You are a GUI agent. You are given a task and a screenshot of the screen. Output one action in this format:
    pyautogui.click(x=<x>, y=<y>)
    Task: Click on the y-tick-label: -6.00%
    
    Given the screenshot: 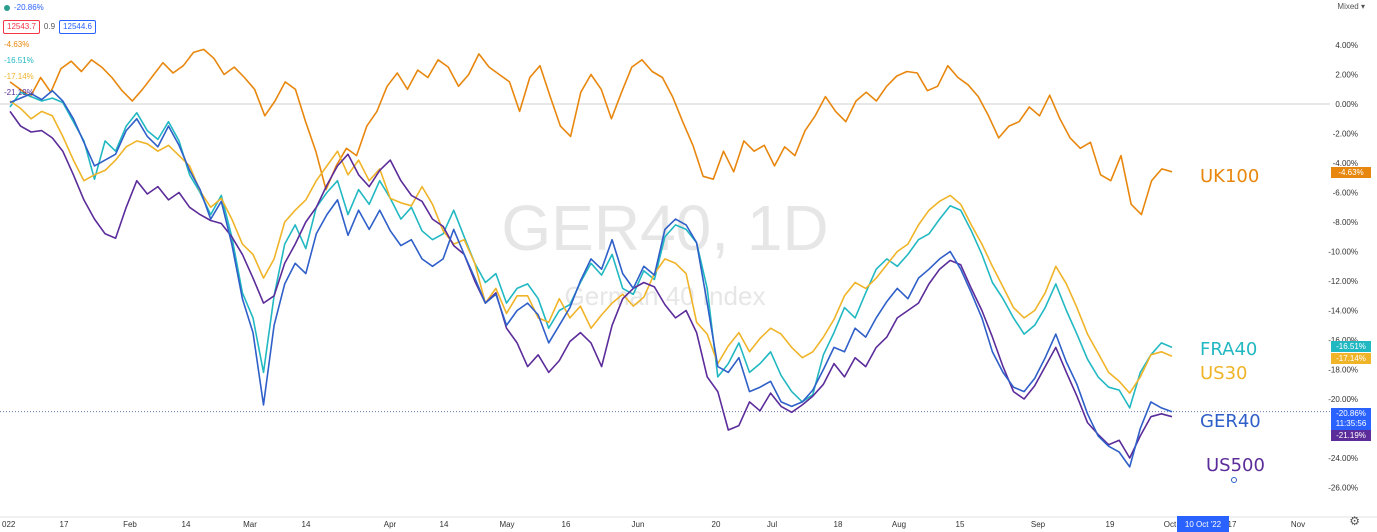 What is the action you would take?
    pyautogui.click(x=1345, y=193)
    